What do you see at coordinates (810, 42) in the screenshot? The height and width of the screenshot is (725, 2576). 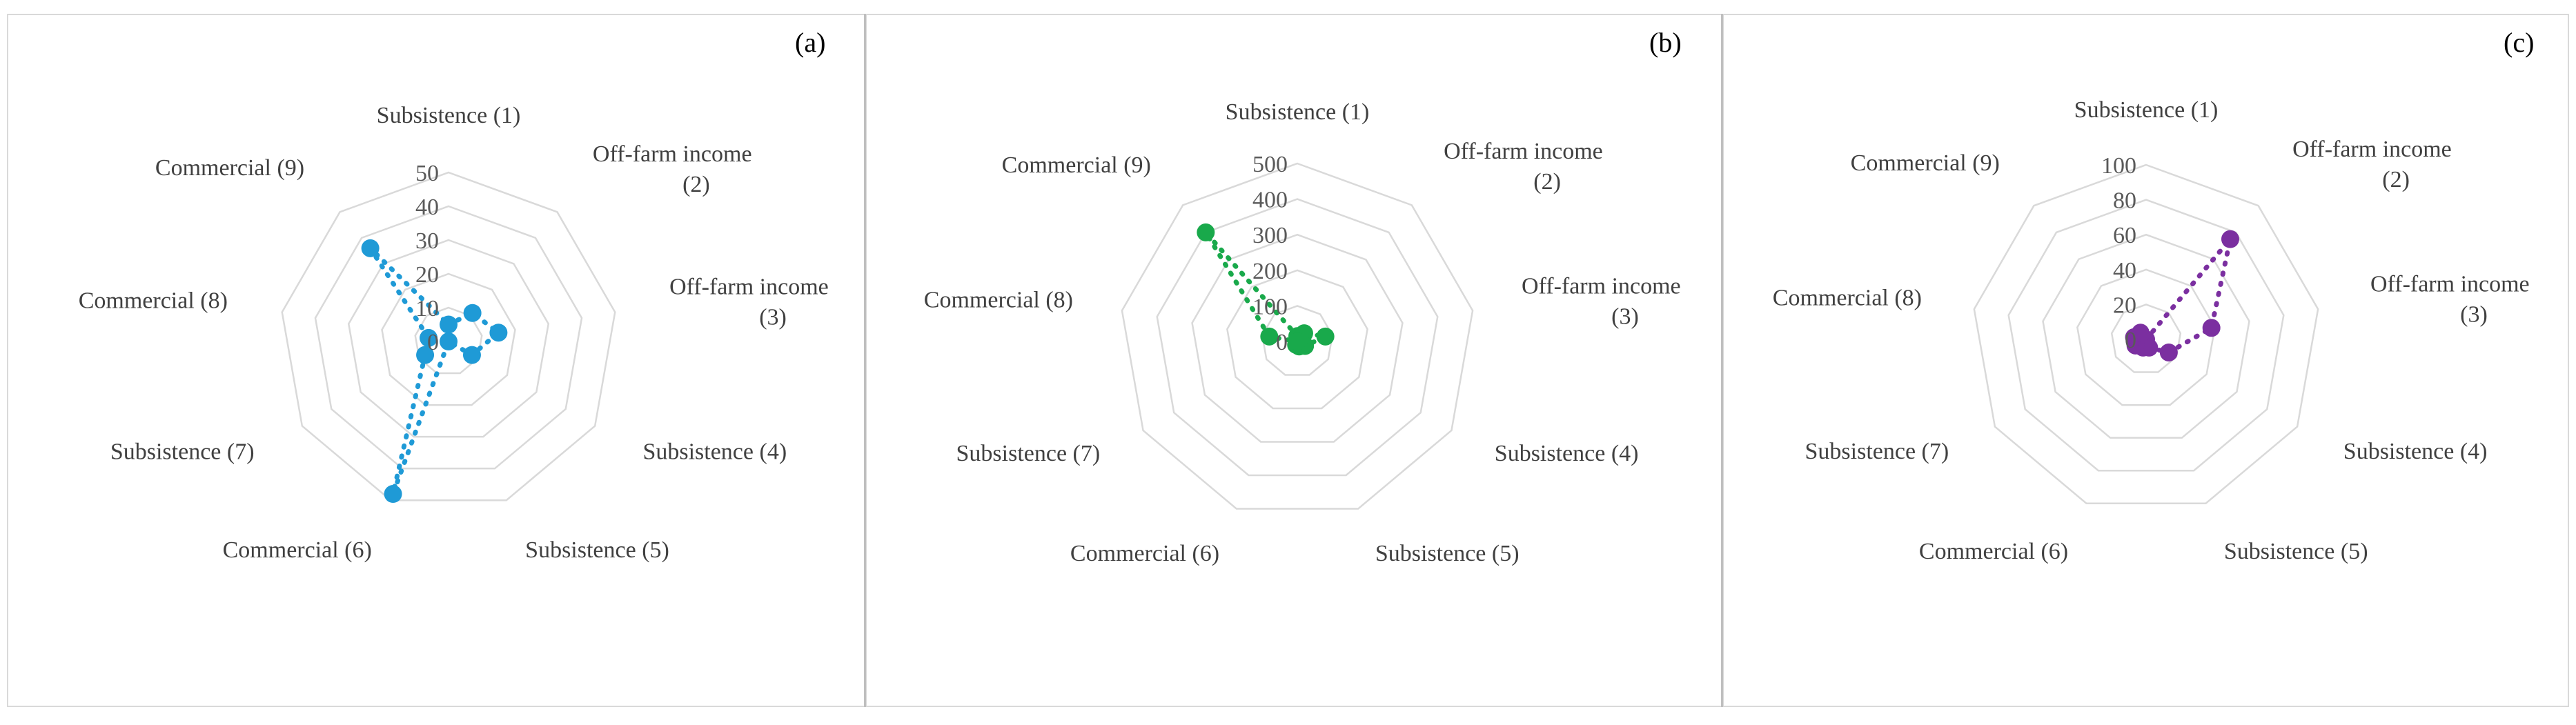 I see `panel-label: (a)` at bounding box center [810, 42].